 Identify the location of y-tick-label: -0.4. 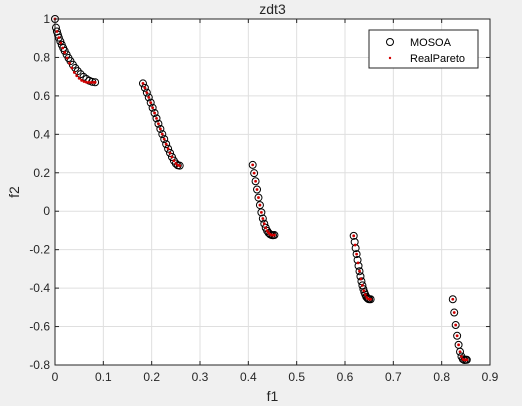
(39, 288).